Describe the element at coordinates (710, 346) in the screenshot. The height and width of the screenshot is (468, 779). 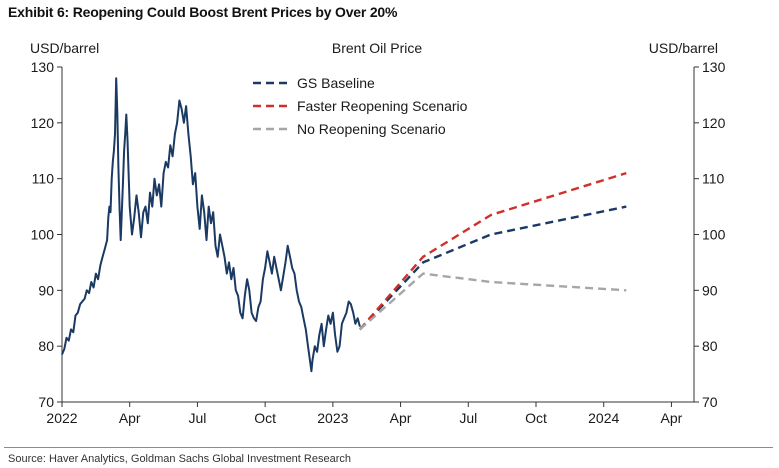
I see `y-tick-label-right: 80` at that location.